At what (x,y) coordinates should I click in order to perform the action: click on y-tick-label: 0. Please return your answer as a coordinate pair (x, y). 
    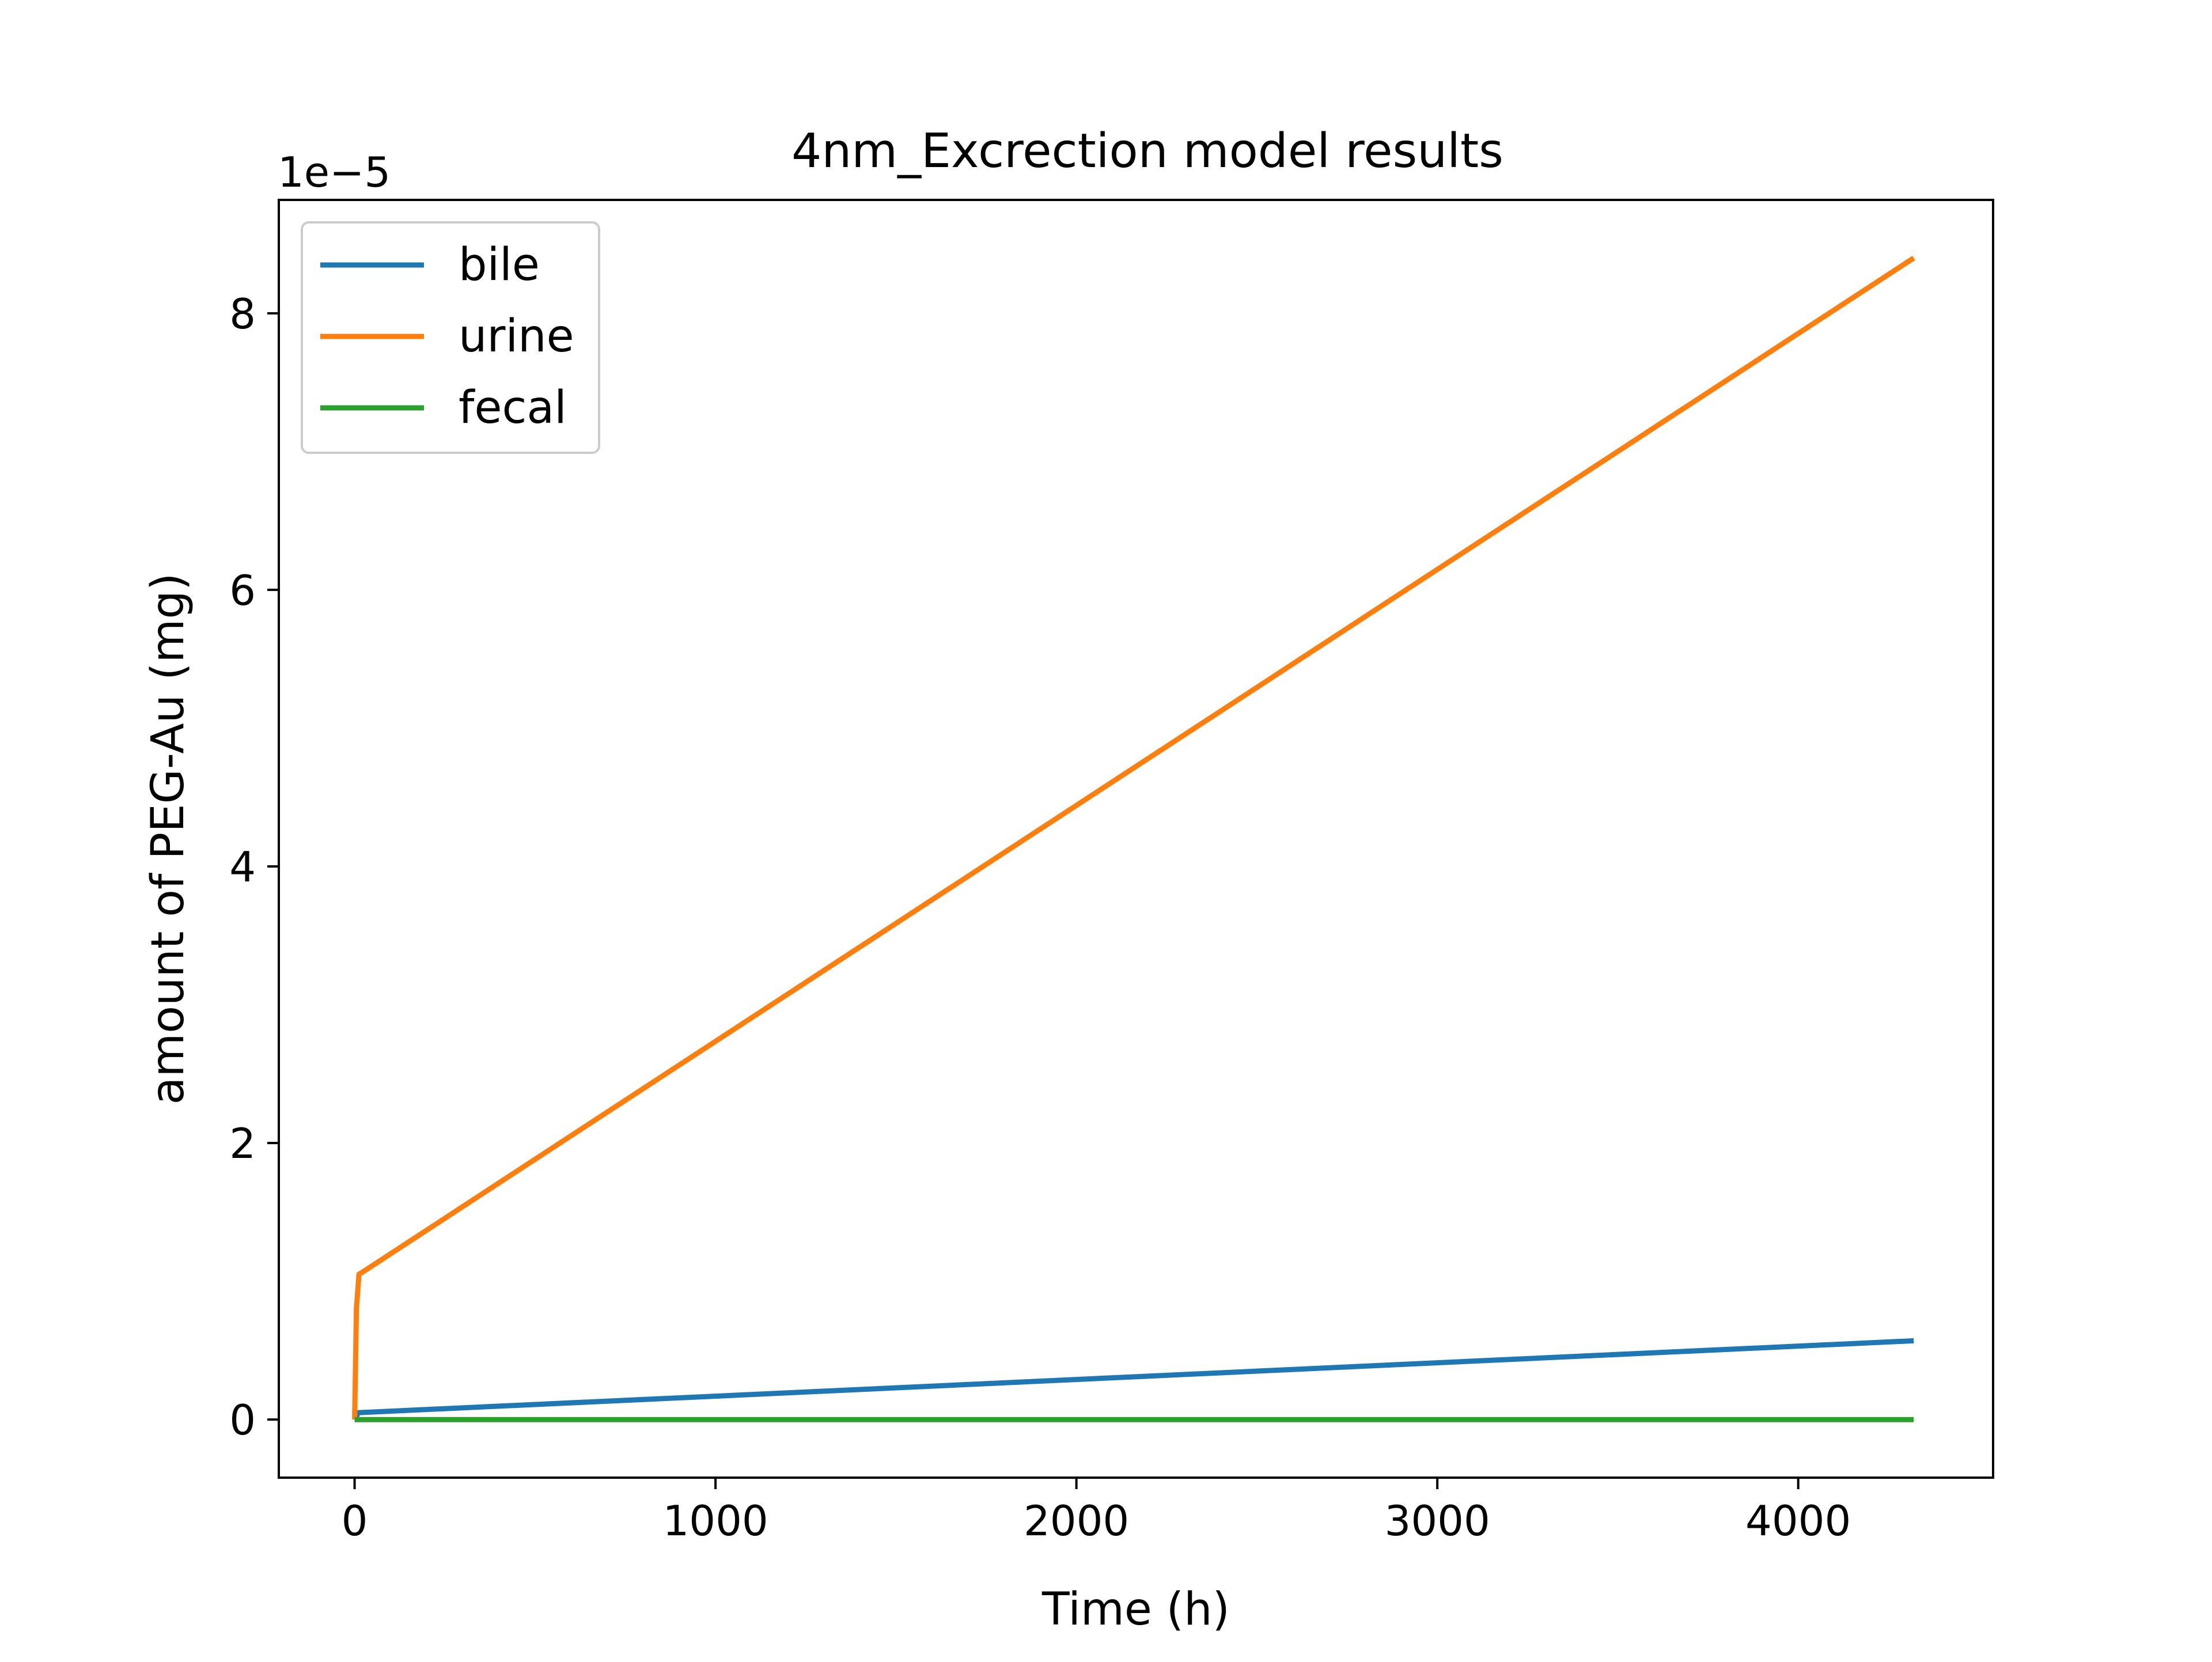
    Looking at the image, I should click on (242, 1420).